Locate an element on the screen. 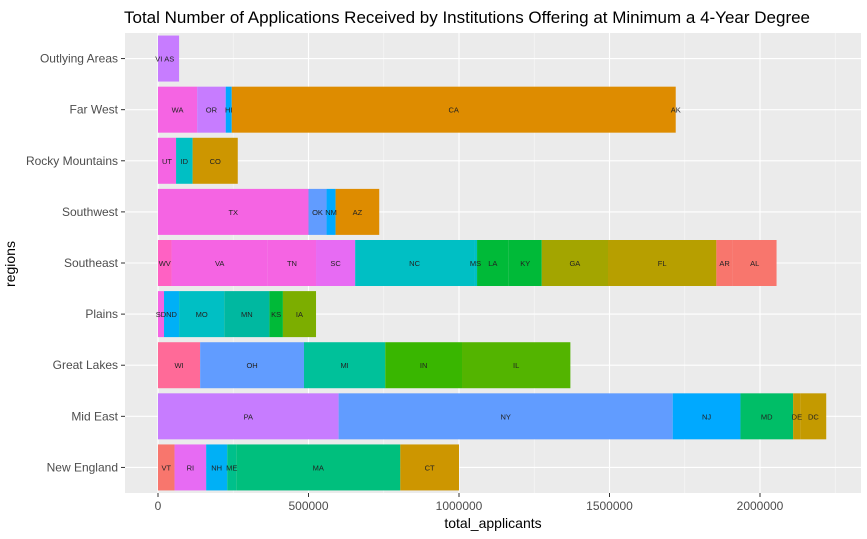 This screenshot has height=539, width=867. segment-label-co: CO is located at coordinates (215, 161).